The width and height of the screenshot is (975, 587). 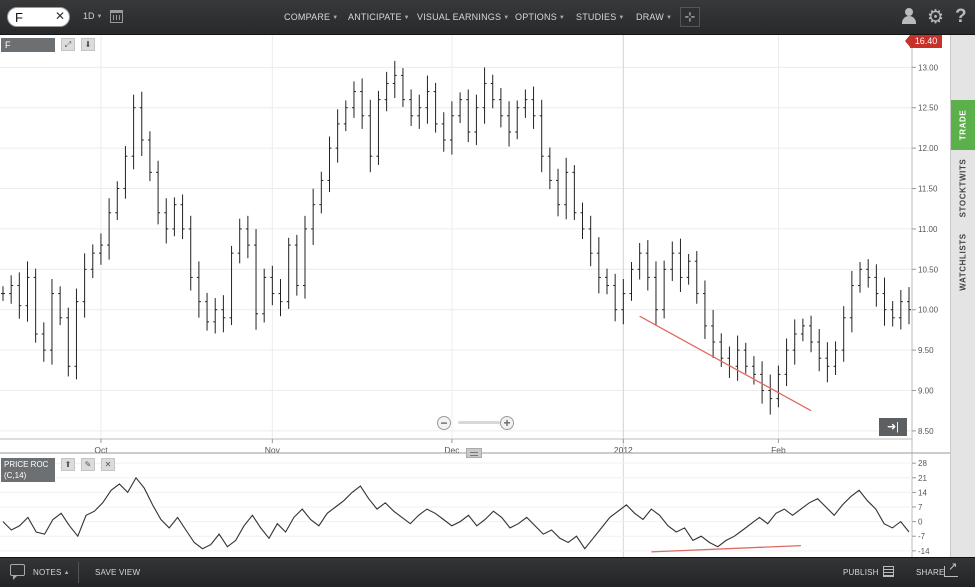 What do you see at coordinates (928, 67) in the screenshot?
I see `y-tick-label: 13.00` at bounding box center [928, 67].